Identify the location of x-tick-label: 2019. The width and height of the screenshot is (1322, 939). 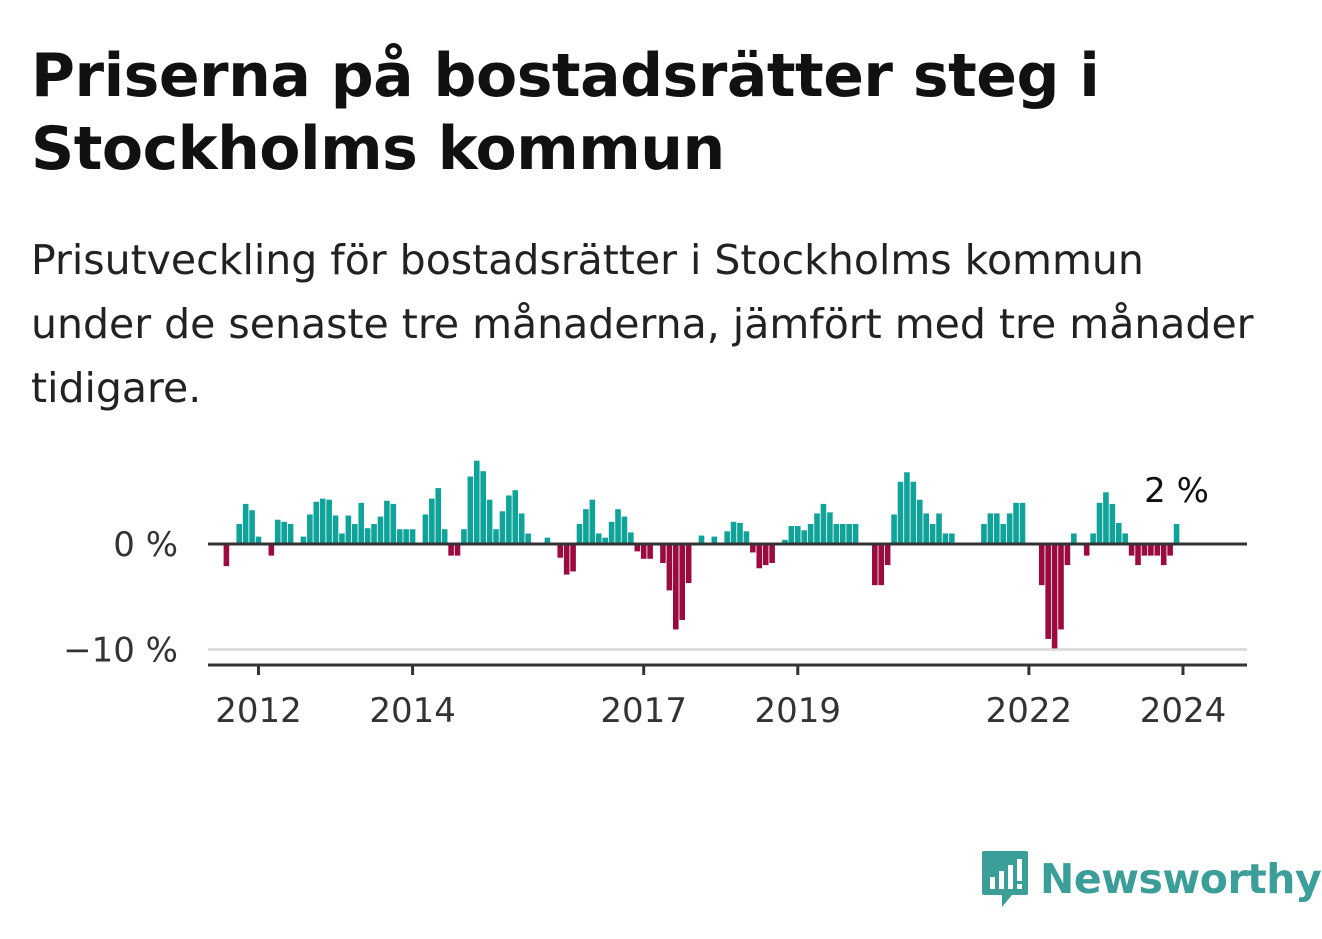
(798, 711).